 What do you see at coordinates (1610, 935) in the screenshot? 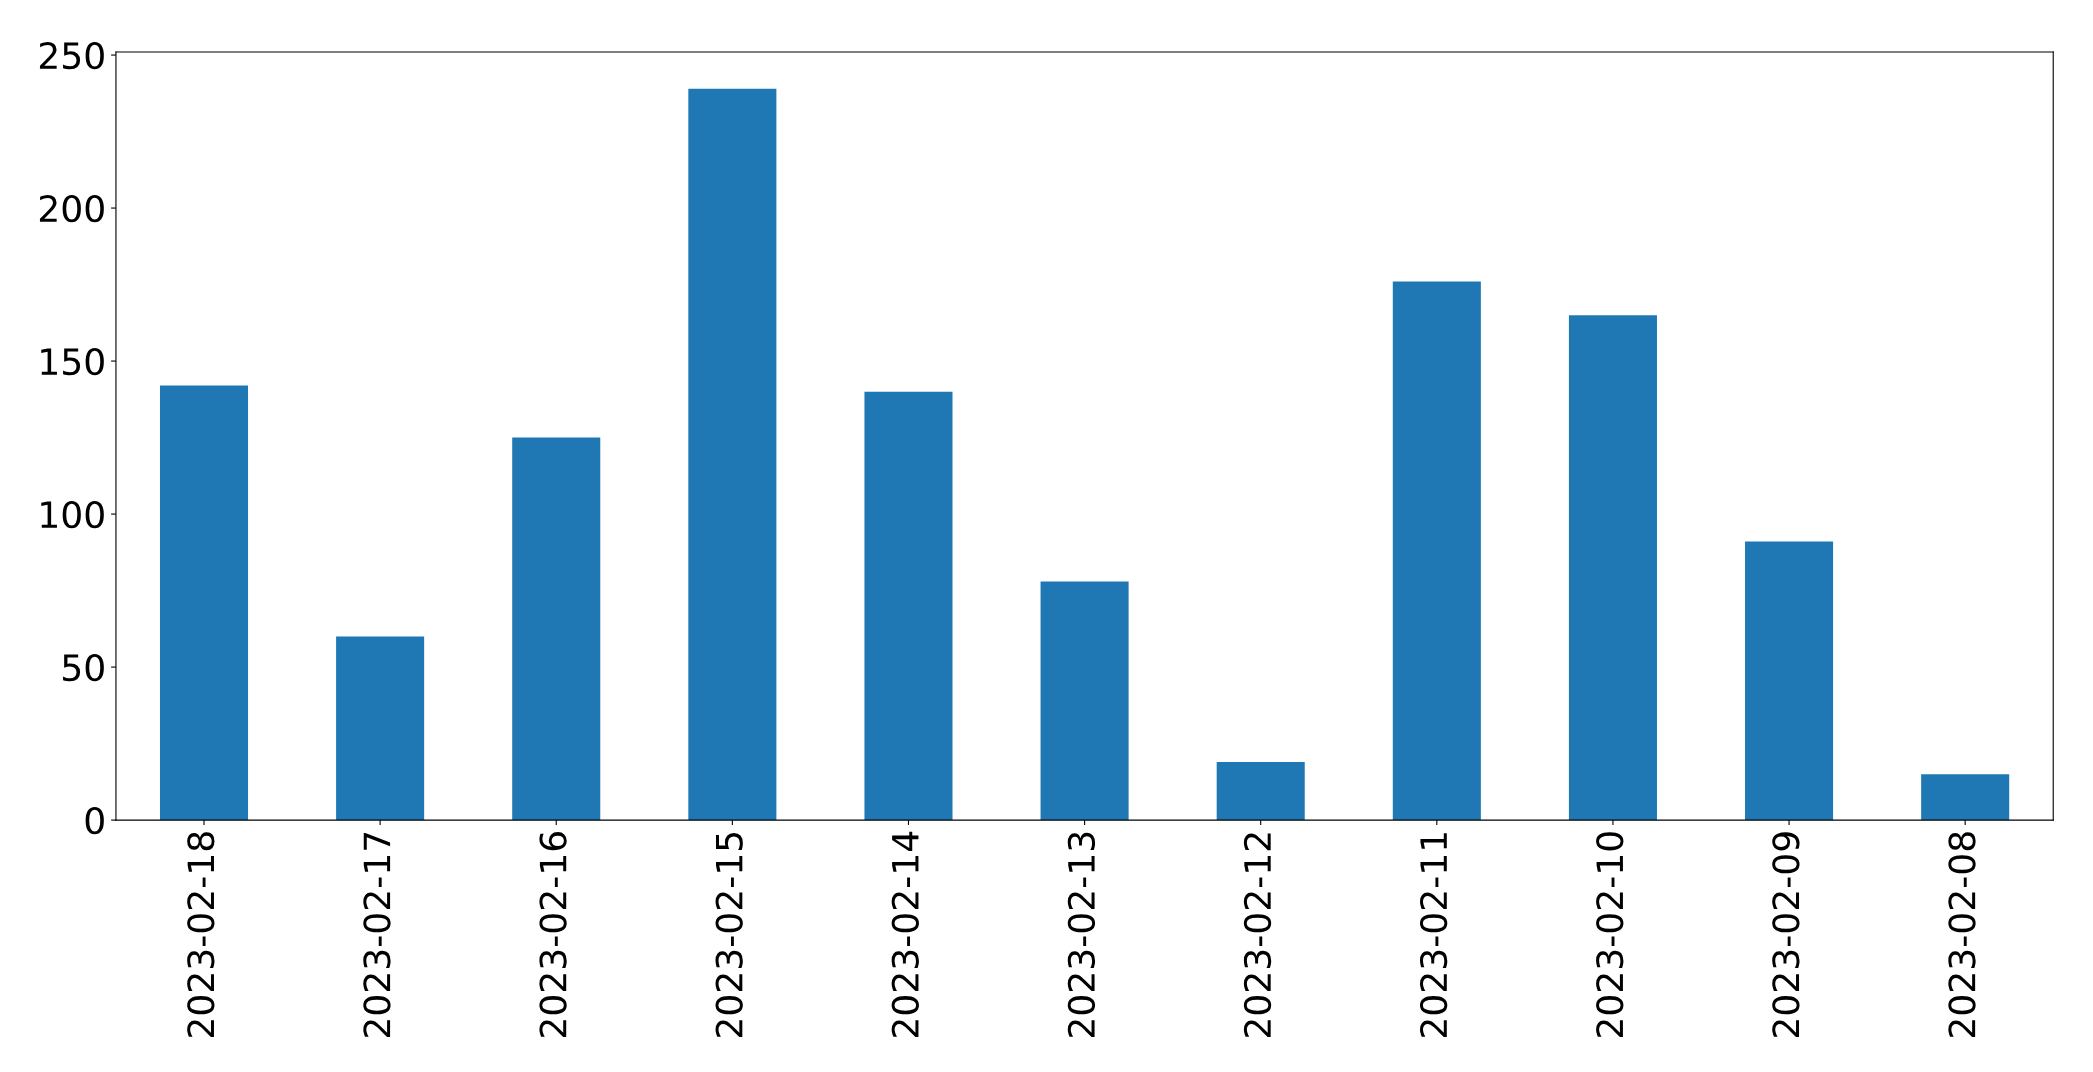
I see `x-tick-label: 2023-02-10` at bounding box center [1610, 935].